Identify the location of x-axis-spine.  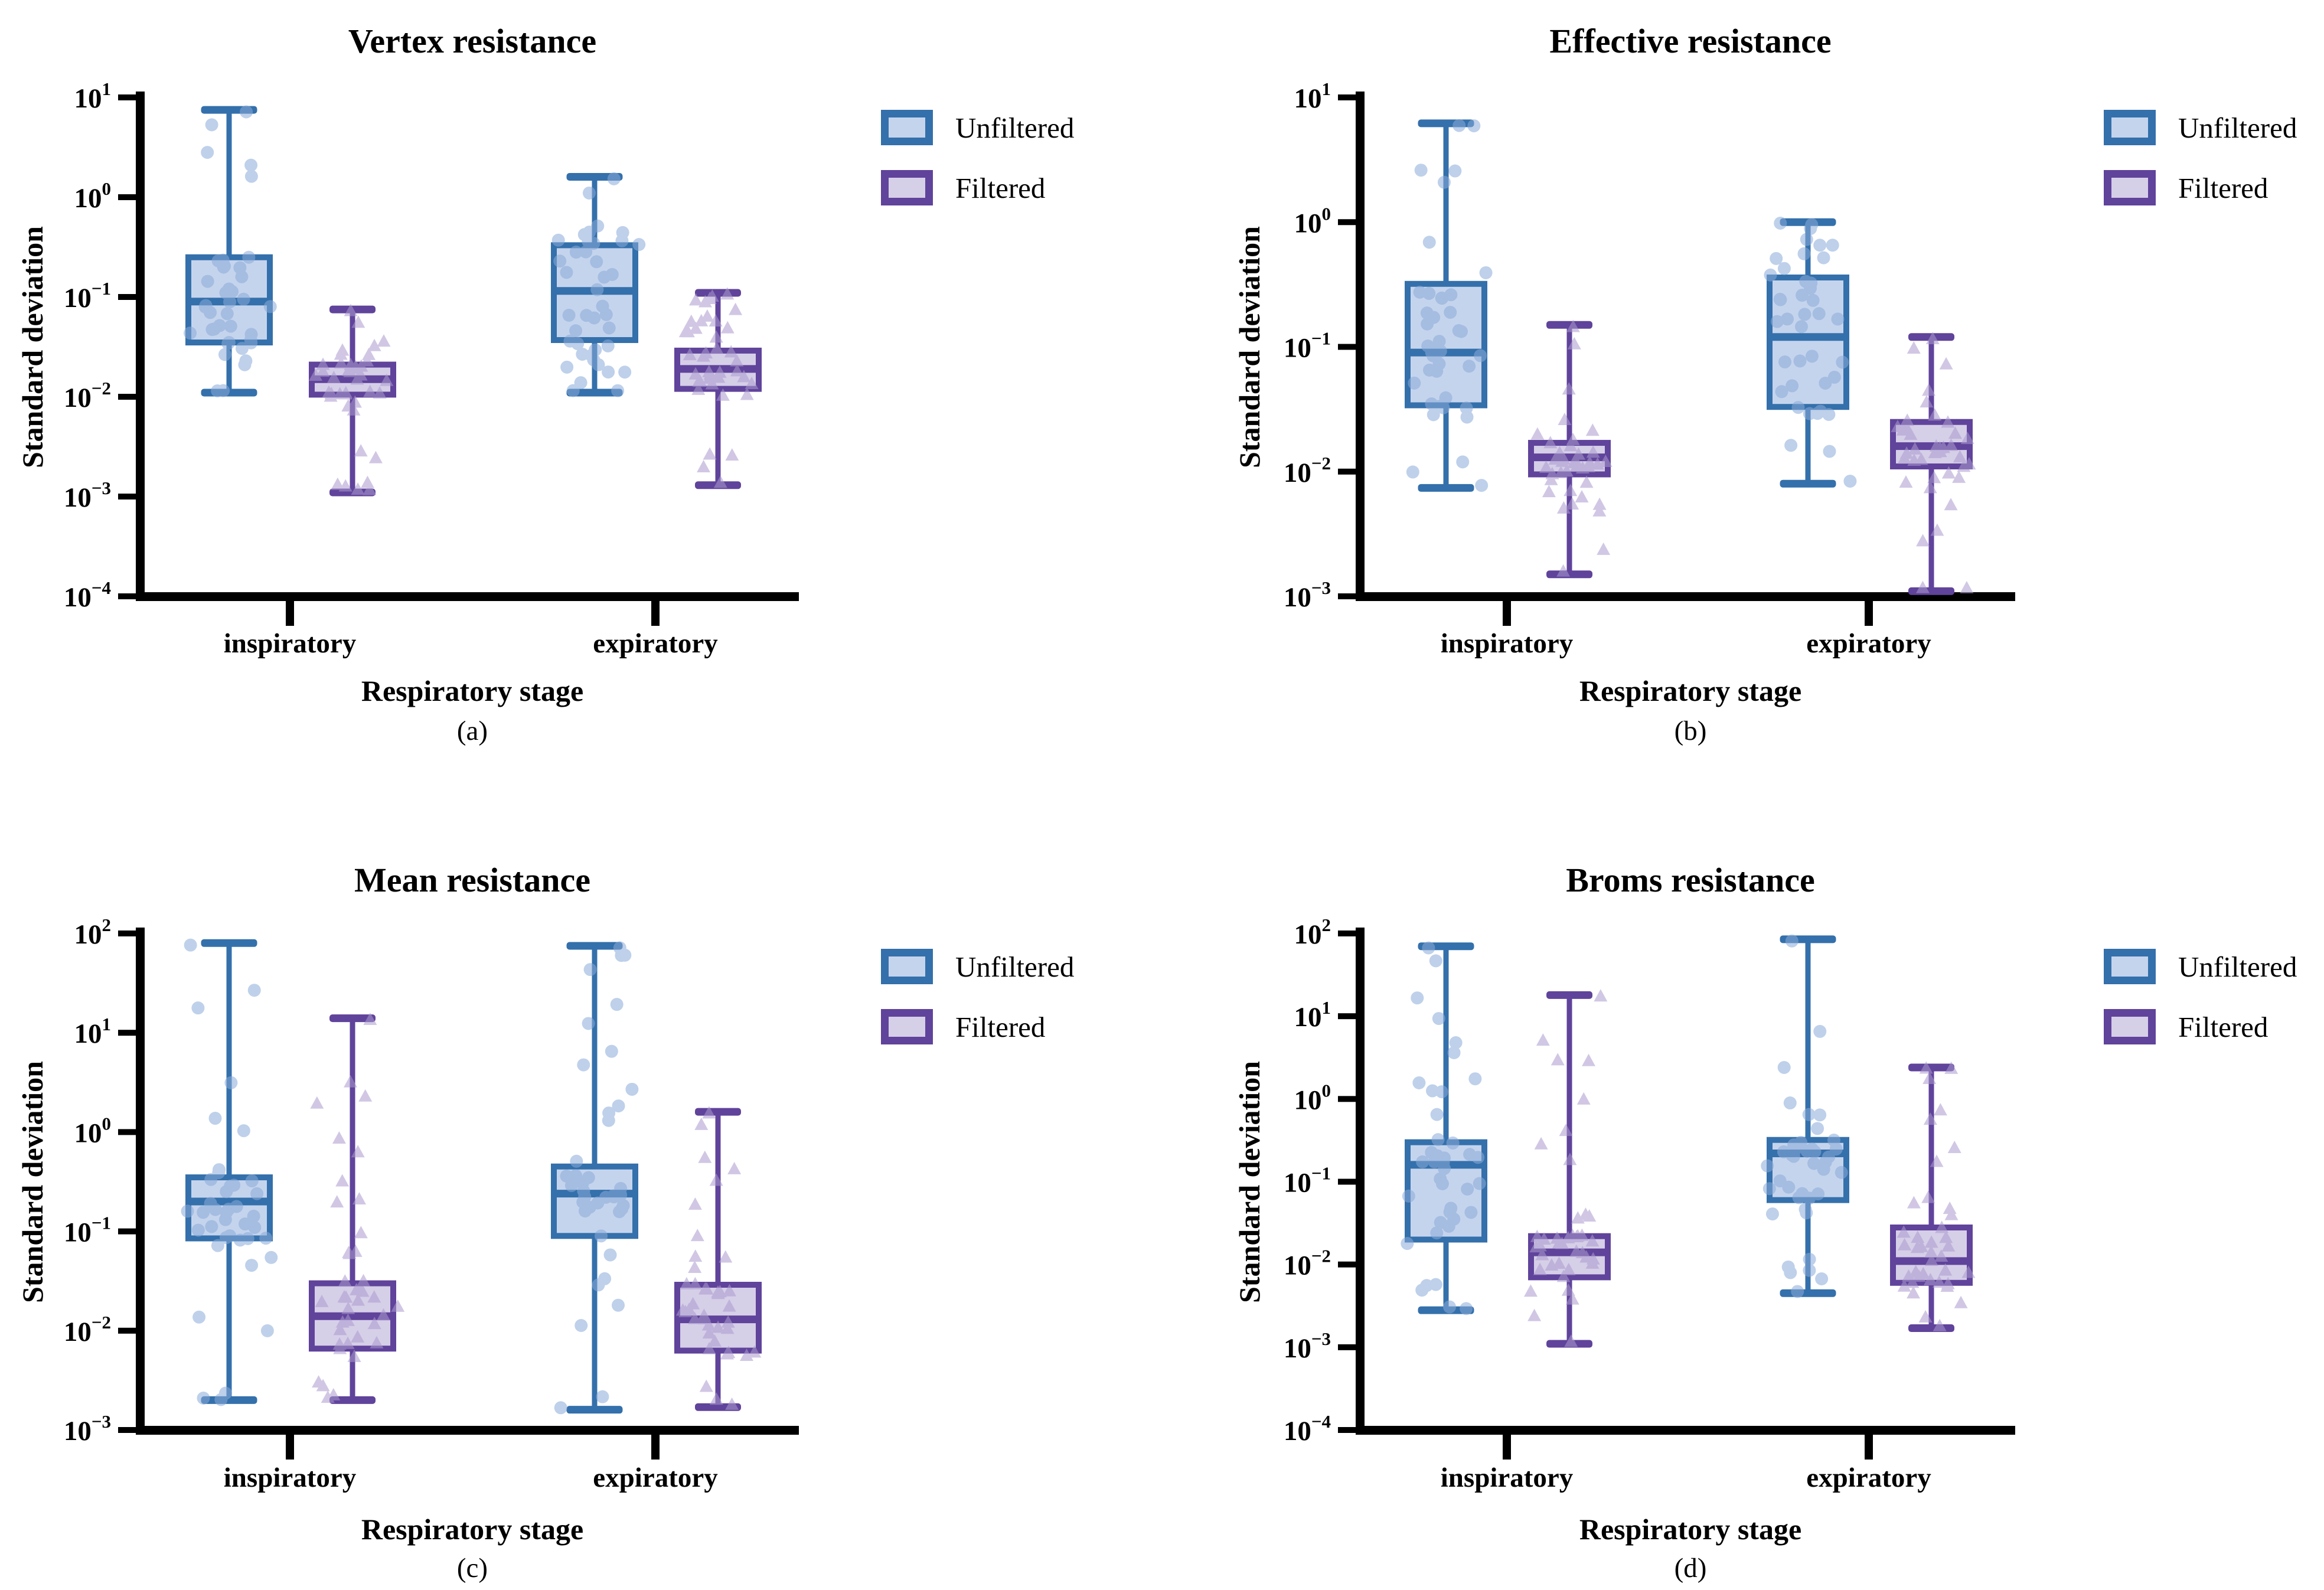
(1685, 1430).